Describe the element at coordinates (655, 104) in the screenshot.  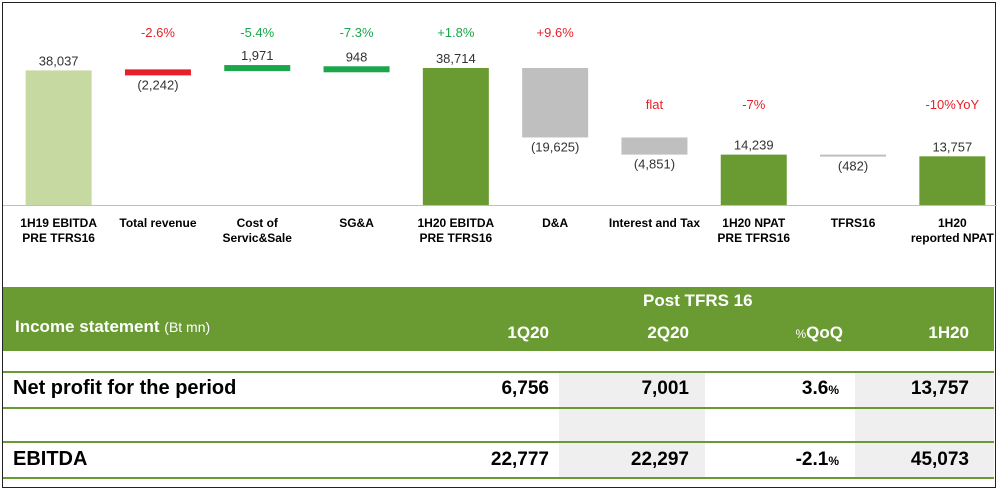
I see `change-label-7: flat` at that location.